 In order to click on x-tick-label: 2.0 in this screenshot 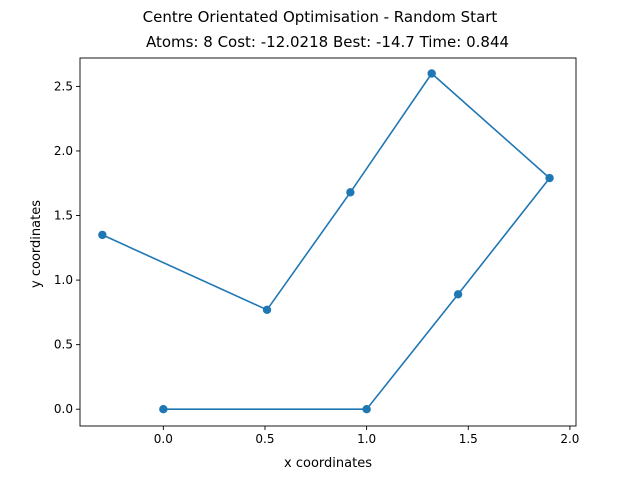, I will do `click(569, 439)`.